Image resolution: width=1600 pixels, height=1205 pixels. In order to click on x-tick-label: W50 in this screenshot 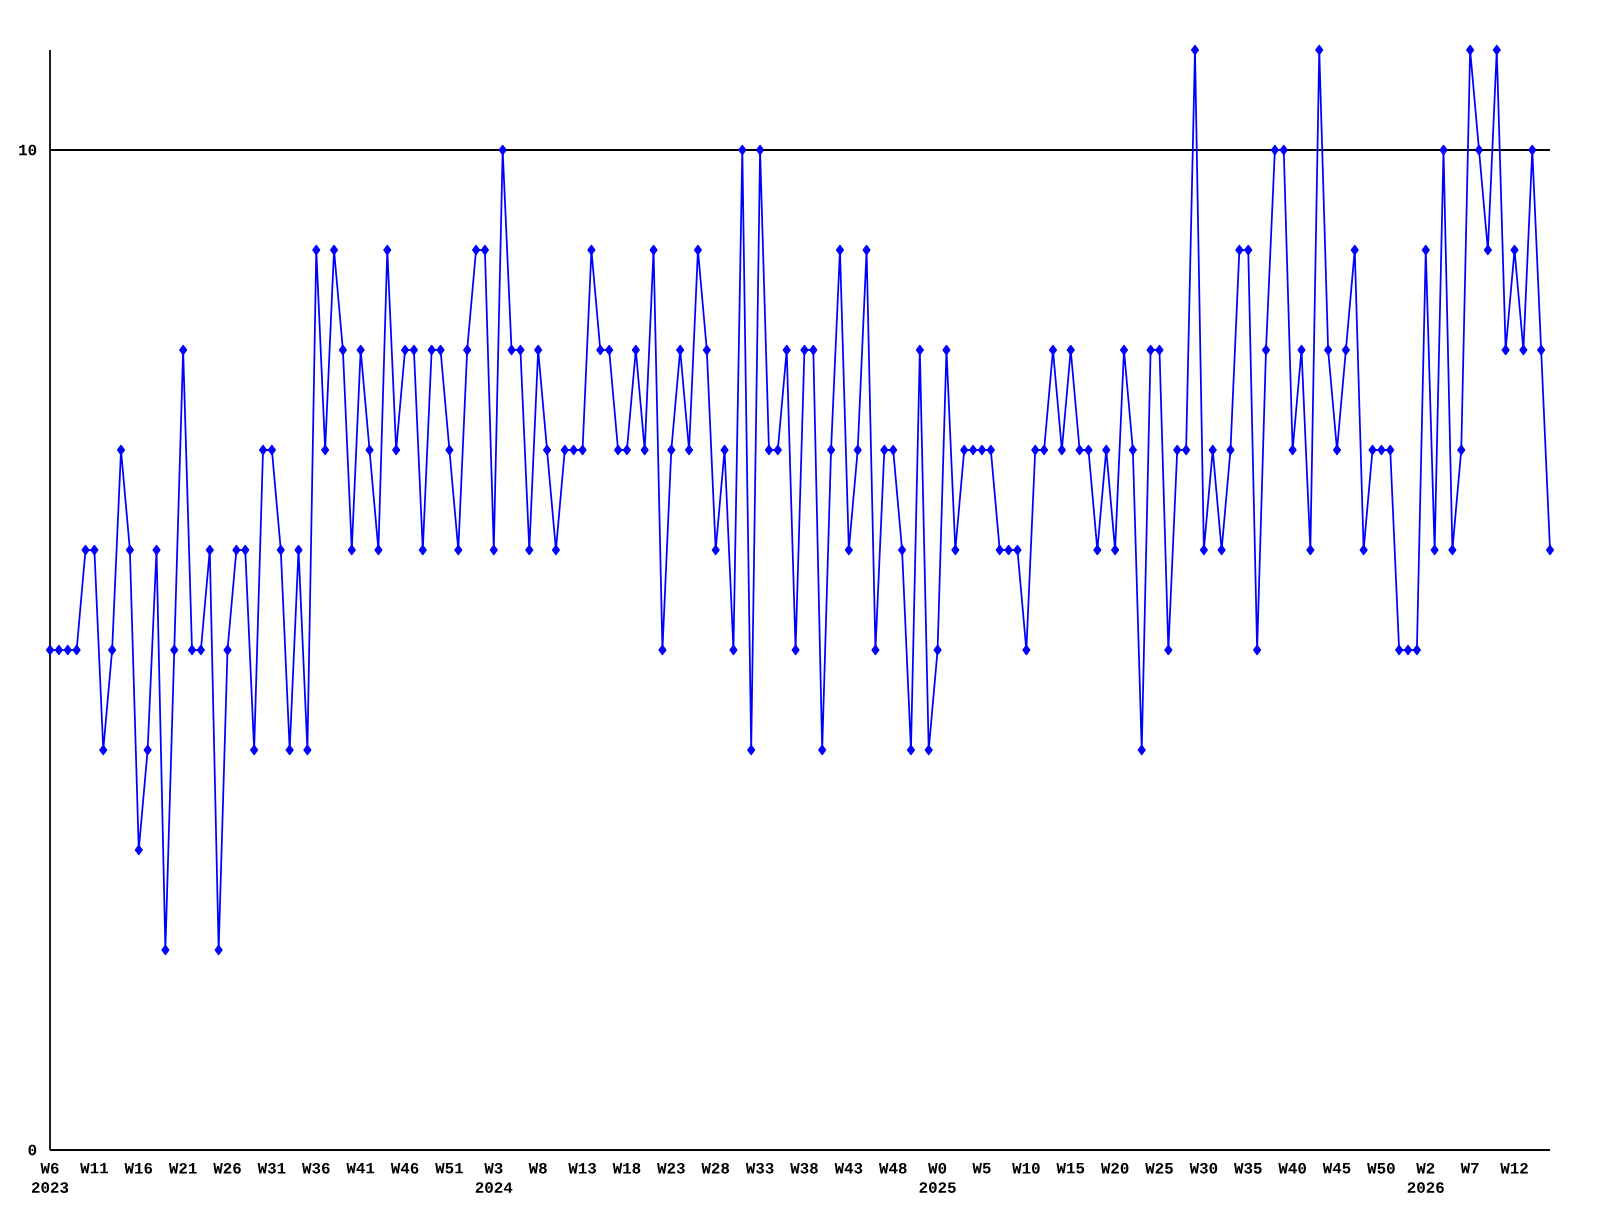, I will do `click(1381, 1168)`.